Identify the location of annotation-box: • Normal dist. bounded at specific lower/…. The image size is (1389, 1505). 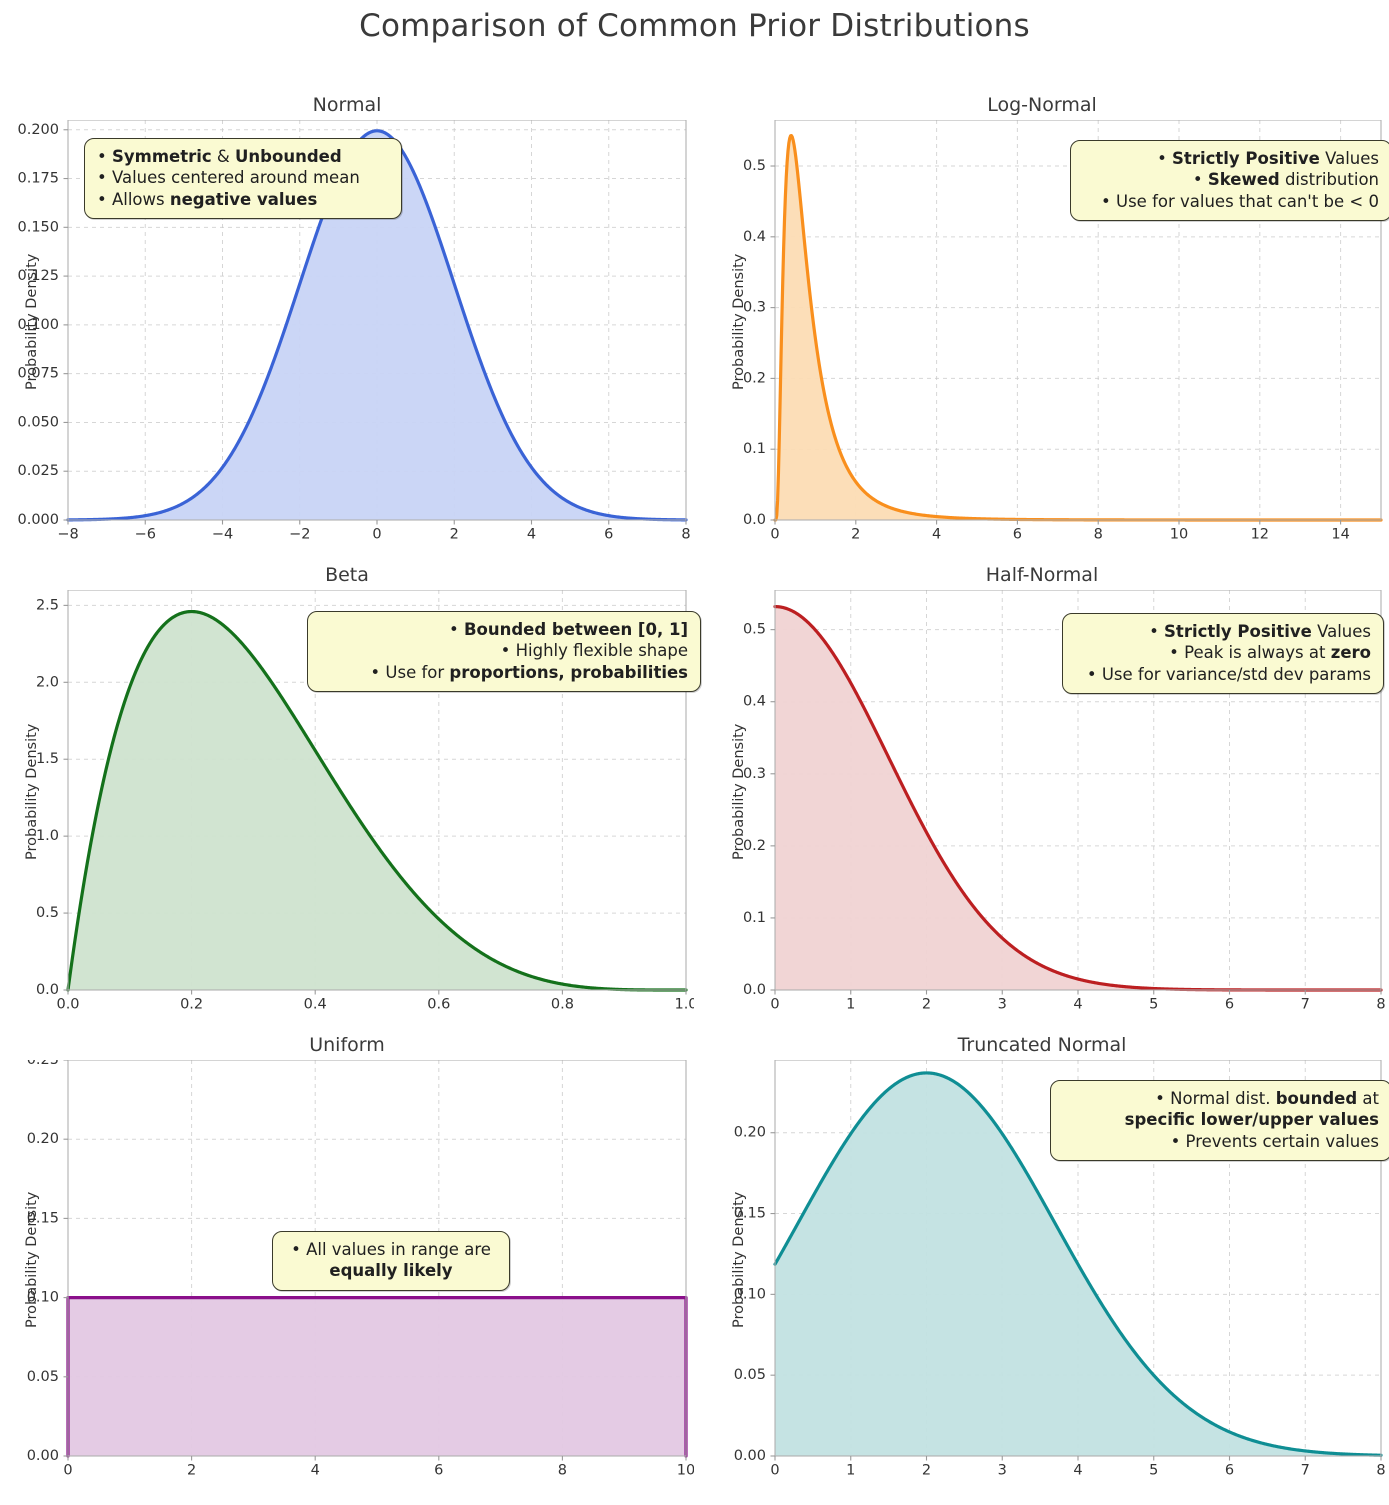
(1219, 1121).